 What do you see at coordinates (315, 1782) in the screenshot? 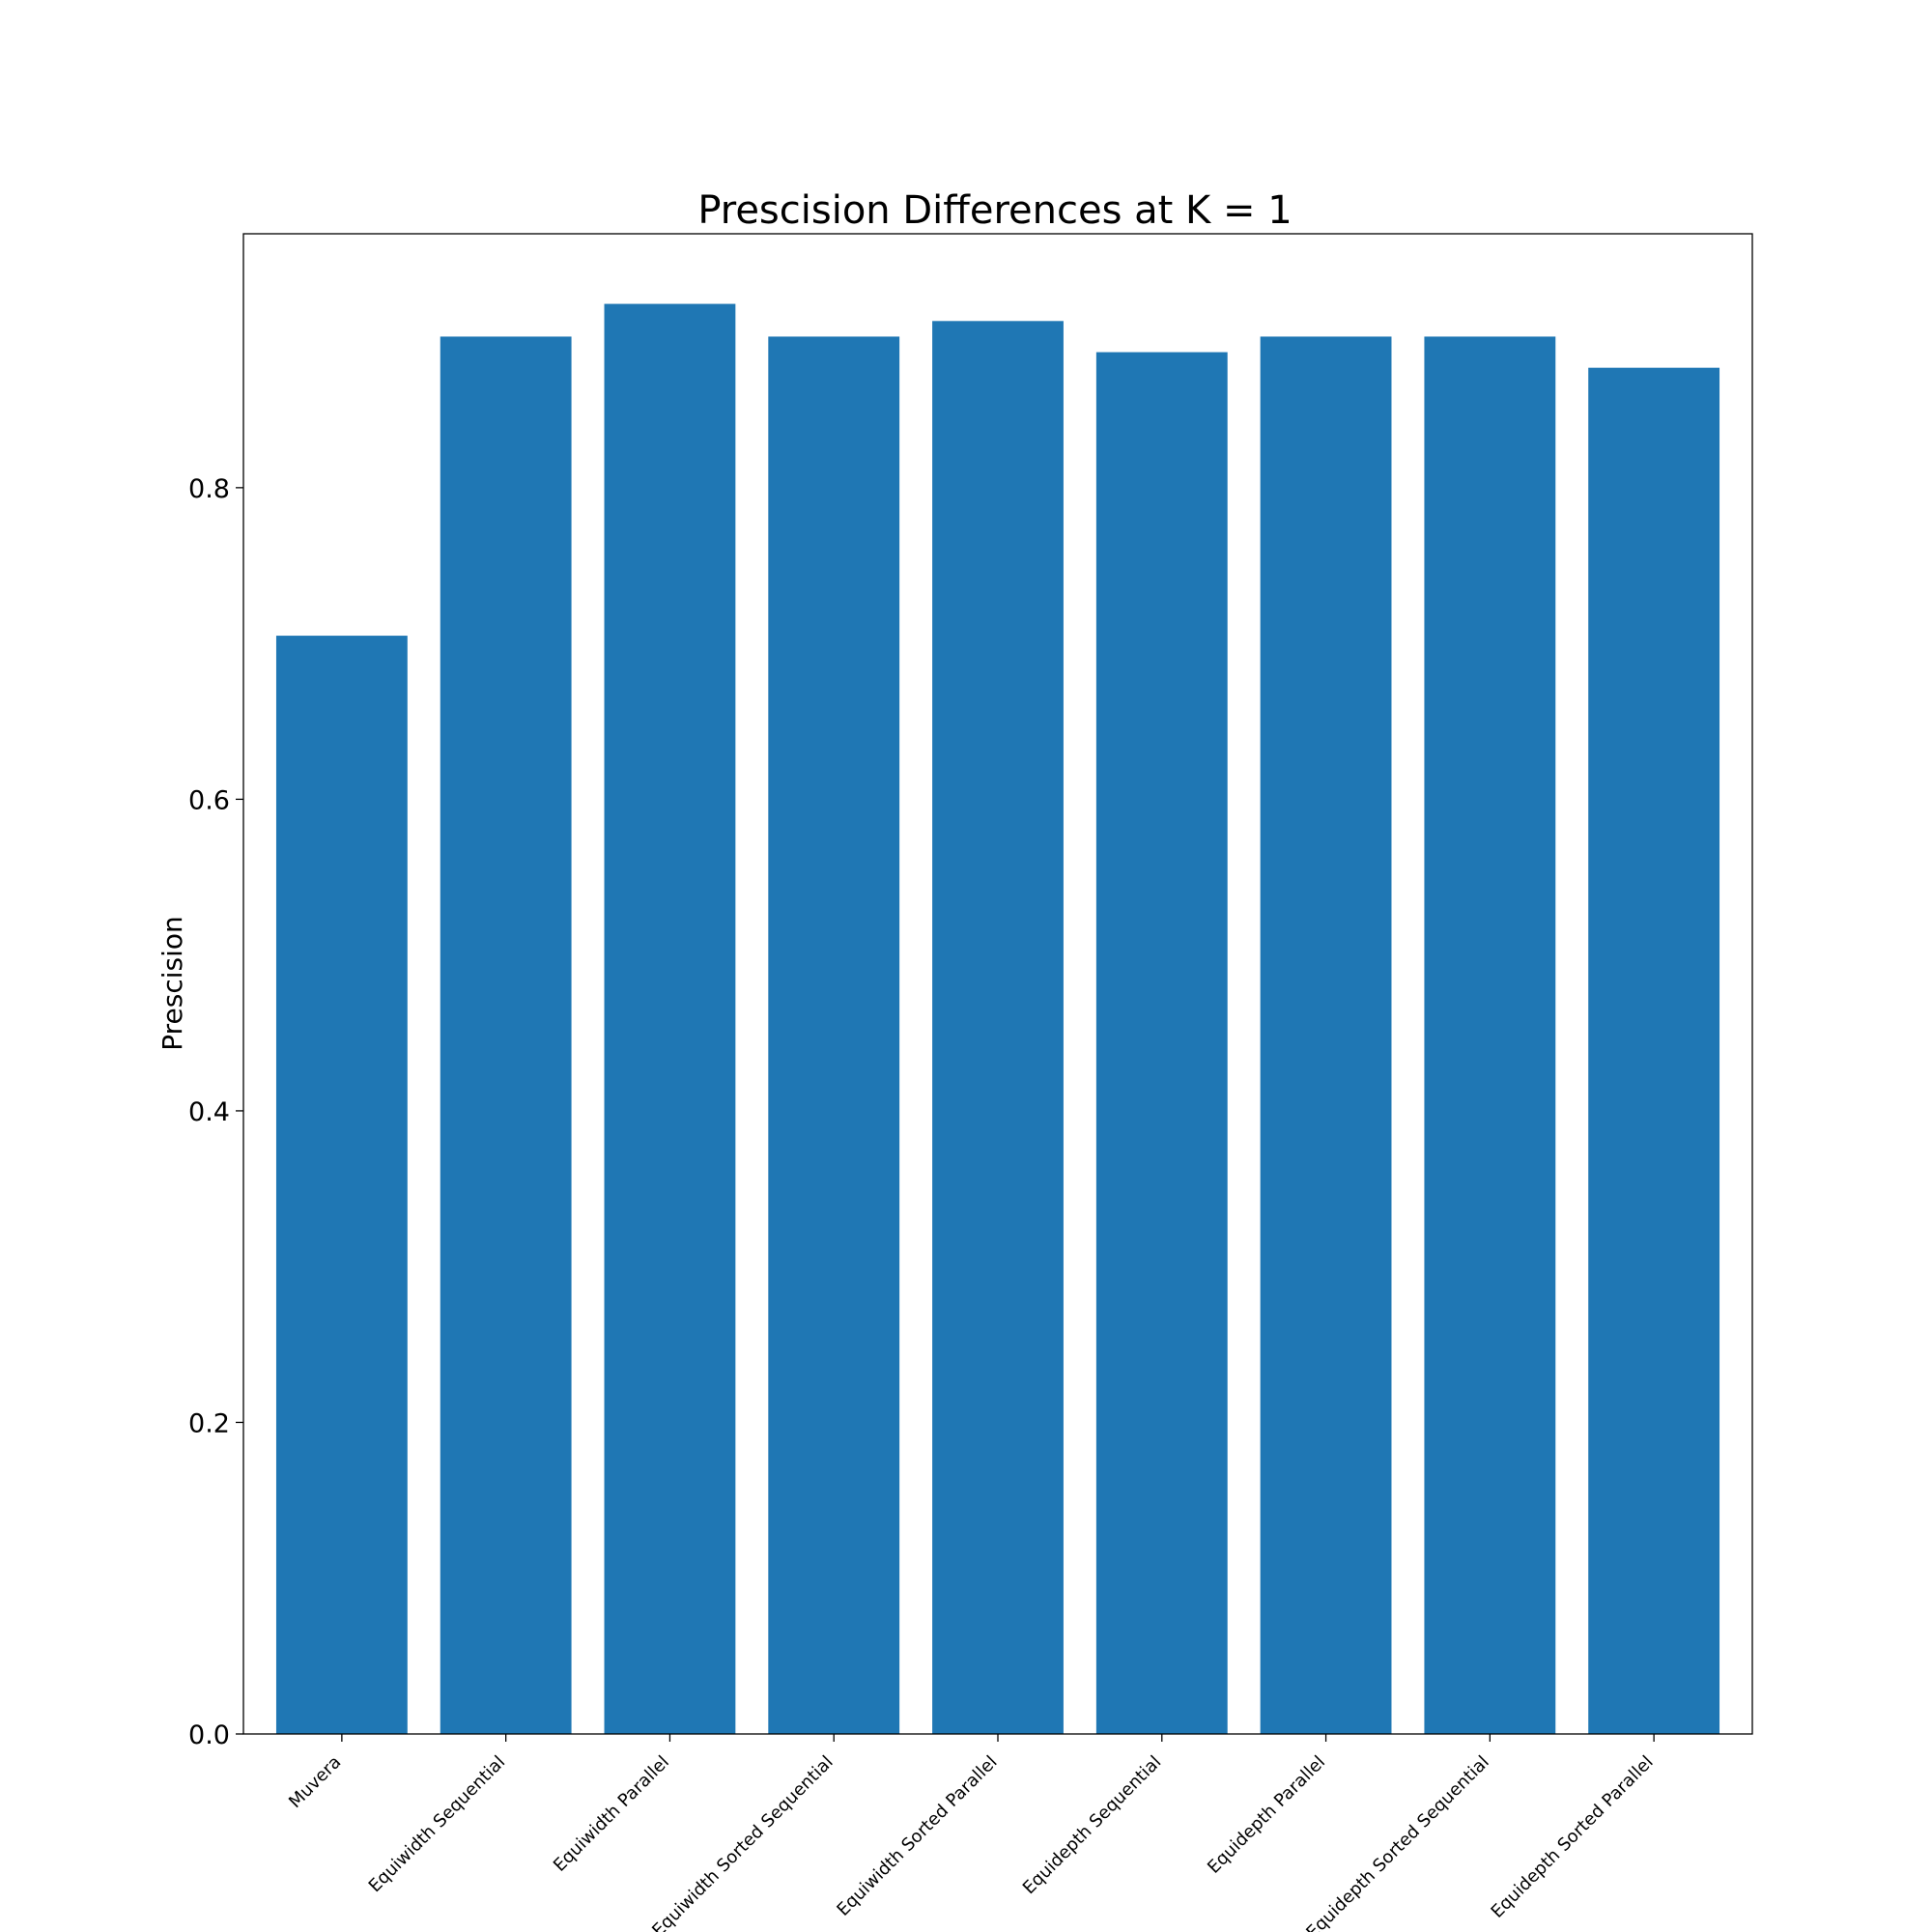
I see `x-tick-label: Muvera` at bounding box center [315, 1782].